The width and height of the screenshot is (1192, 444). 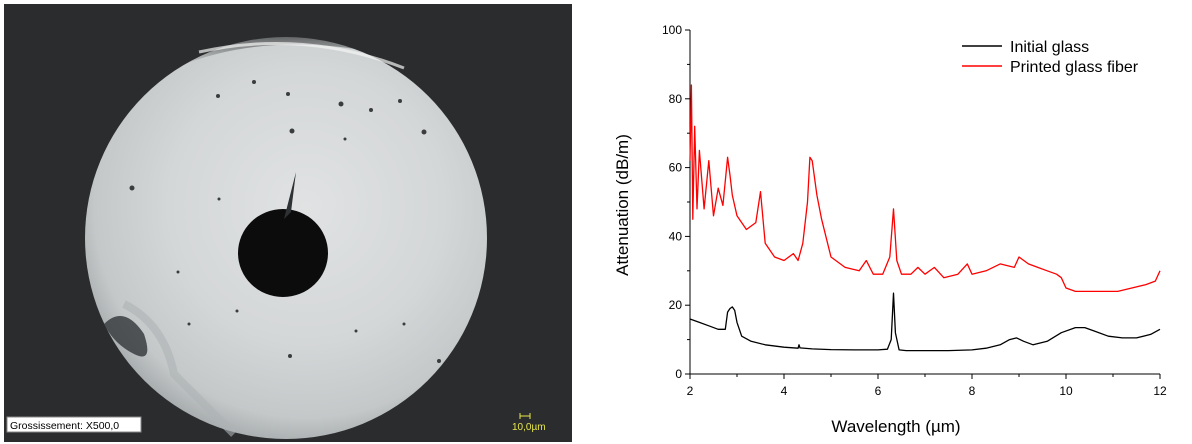 I want to click on x-axis-label: Wavelength (µm), so click(x=895, y=426).